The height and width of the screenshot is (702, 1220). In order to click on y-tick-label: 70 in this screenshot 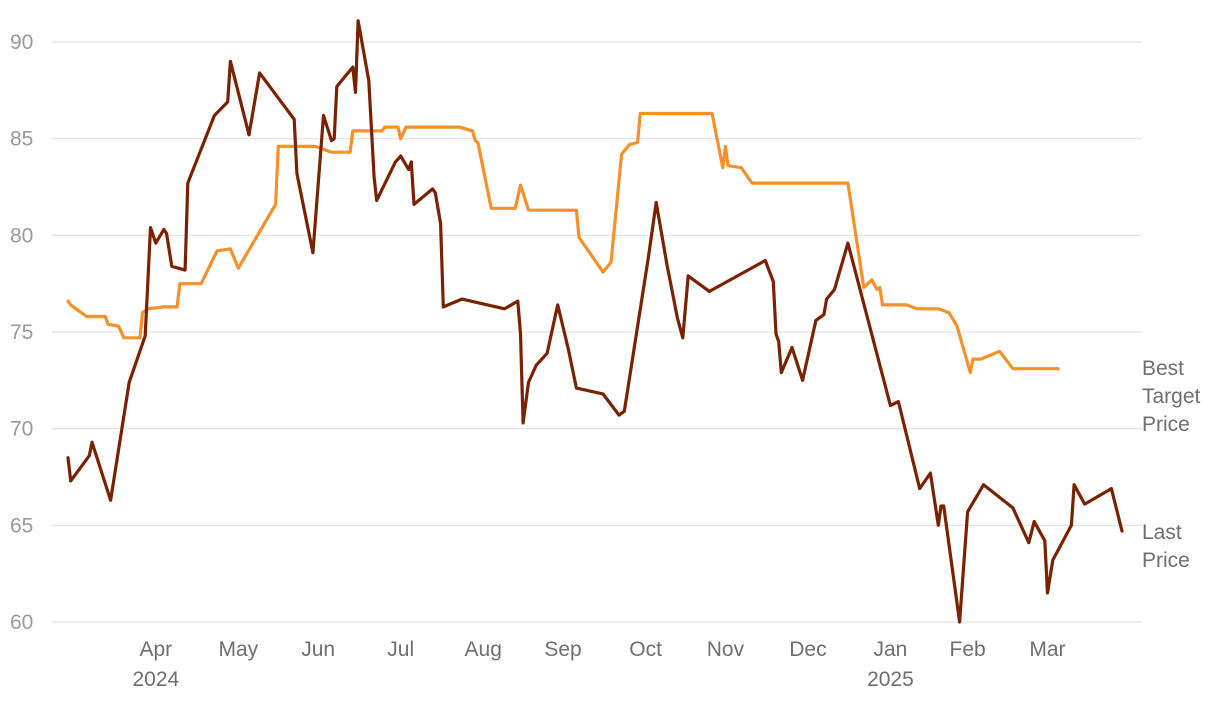, I will do `click(21, 429)`.